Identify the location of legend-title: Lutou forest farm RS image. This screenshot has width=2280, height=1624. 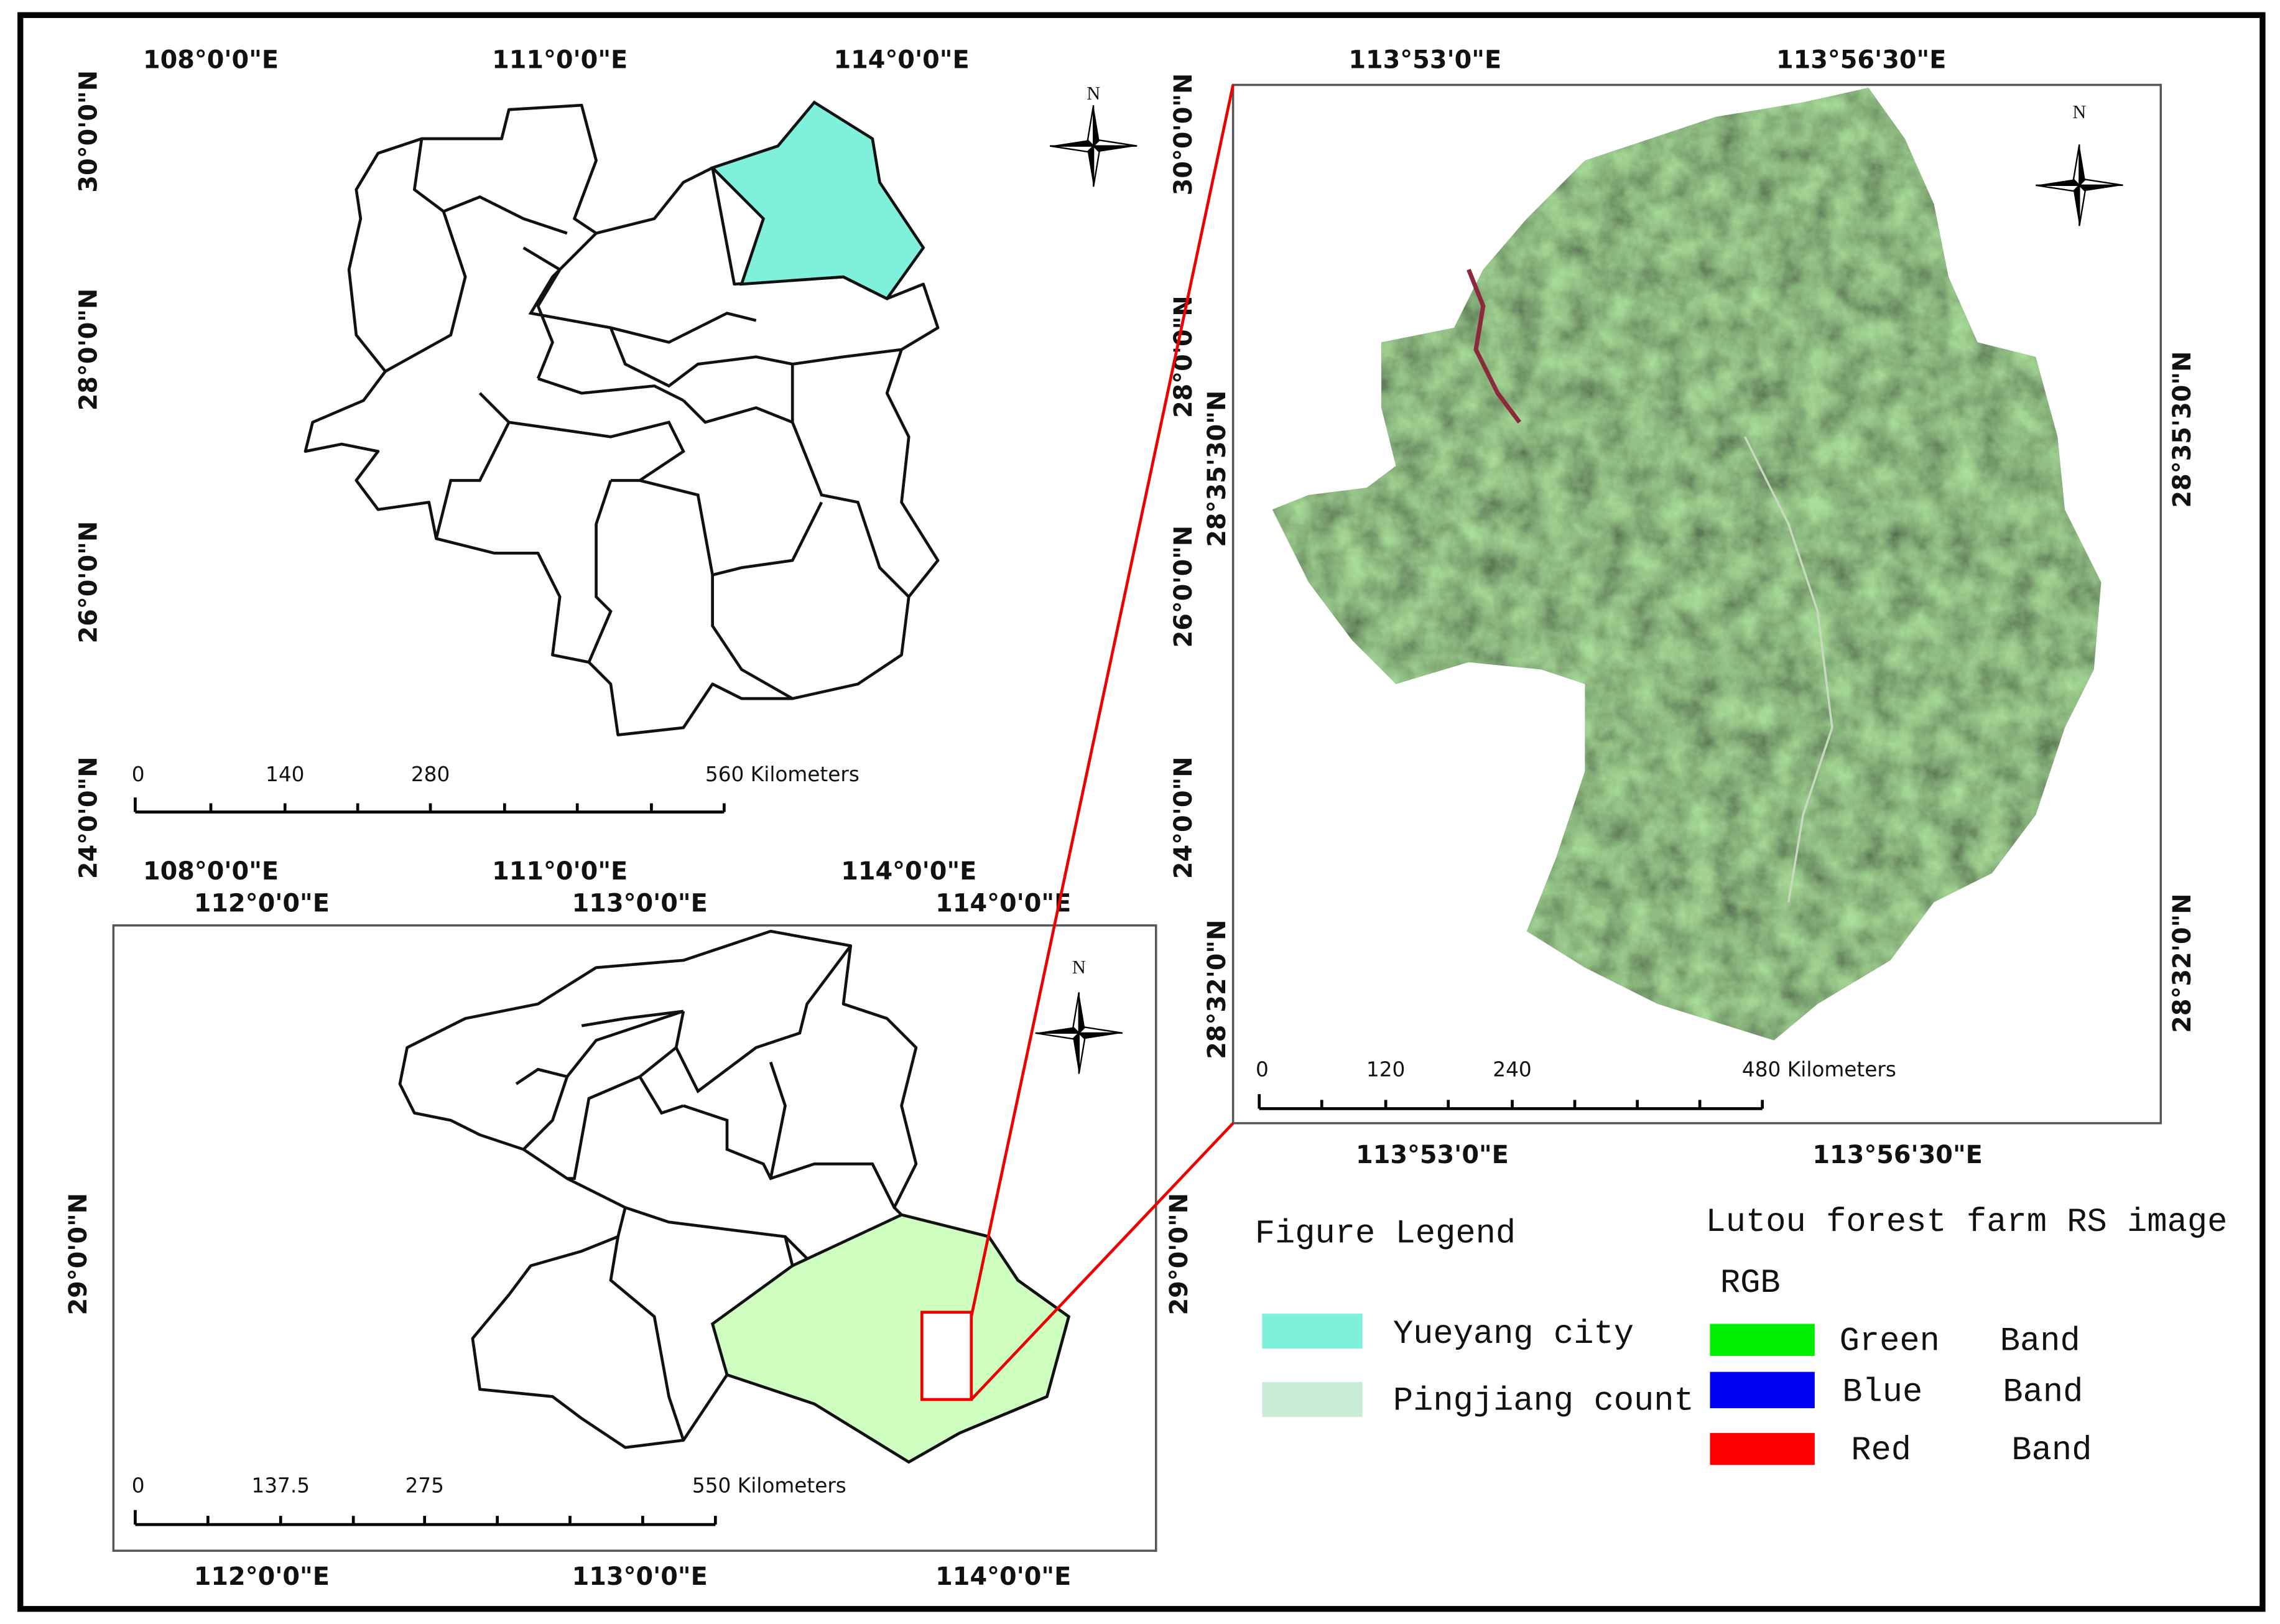
(1966, 1222).